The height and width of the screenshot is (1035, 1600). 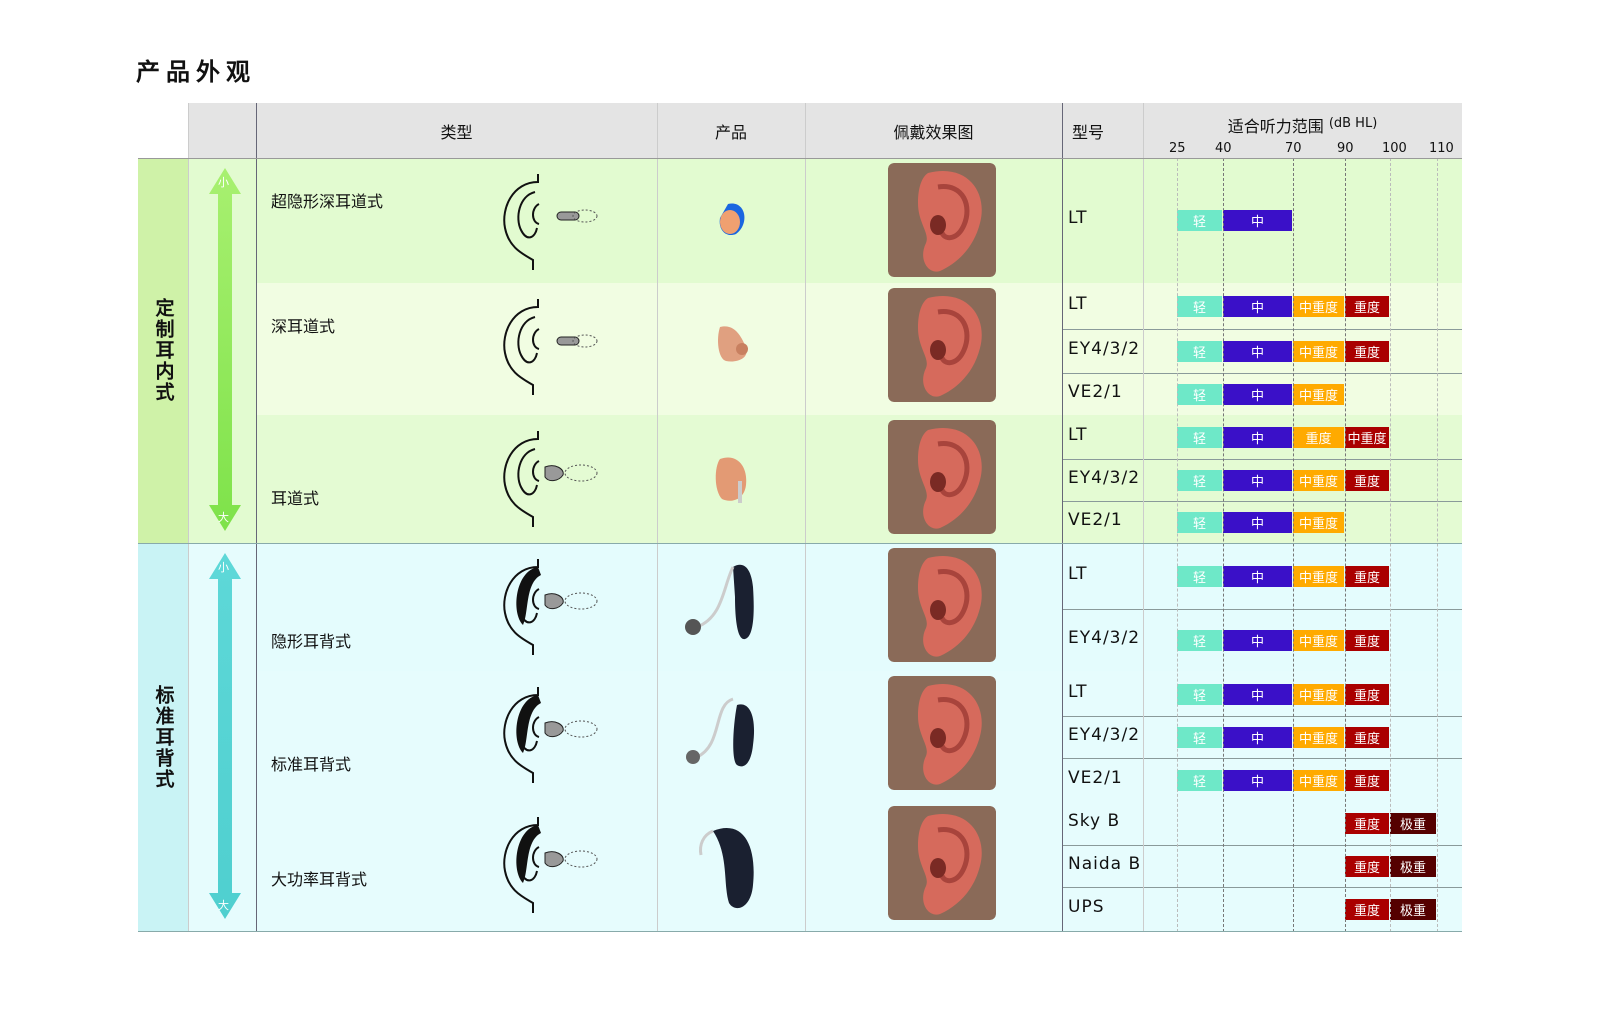 I want to click on range-tick: 70, so click(x=1293, y=148).